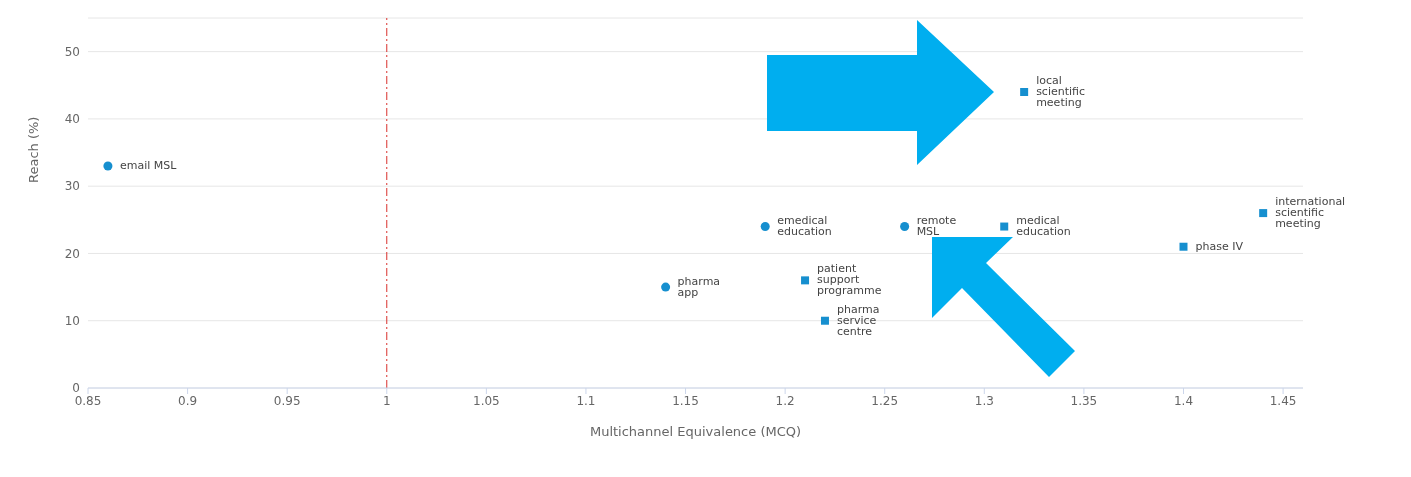  Describe the element at coordinates (148, 165) in the screenshot. I see `annotation: email MSL` at that location.